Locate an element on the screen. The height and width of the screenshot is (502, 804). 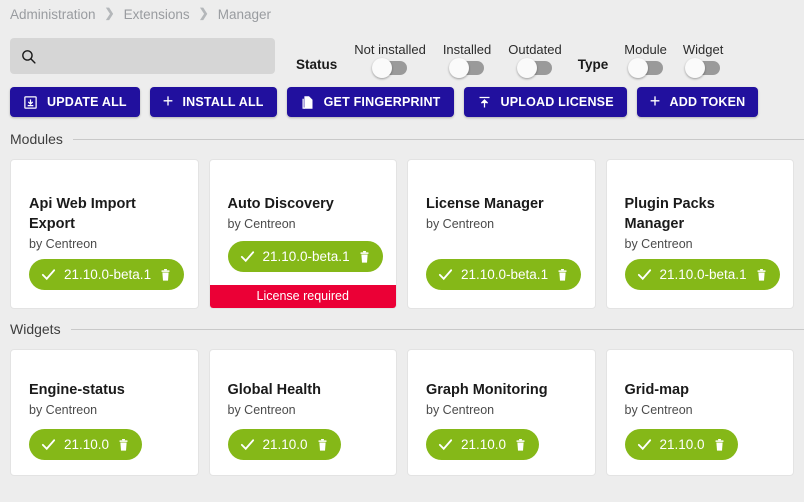
extension-card-engine-status: Engine-status by Centreon 21.10.0 is located at coordinates (104, 412).